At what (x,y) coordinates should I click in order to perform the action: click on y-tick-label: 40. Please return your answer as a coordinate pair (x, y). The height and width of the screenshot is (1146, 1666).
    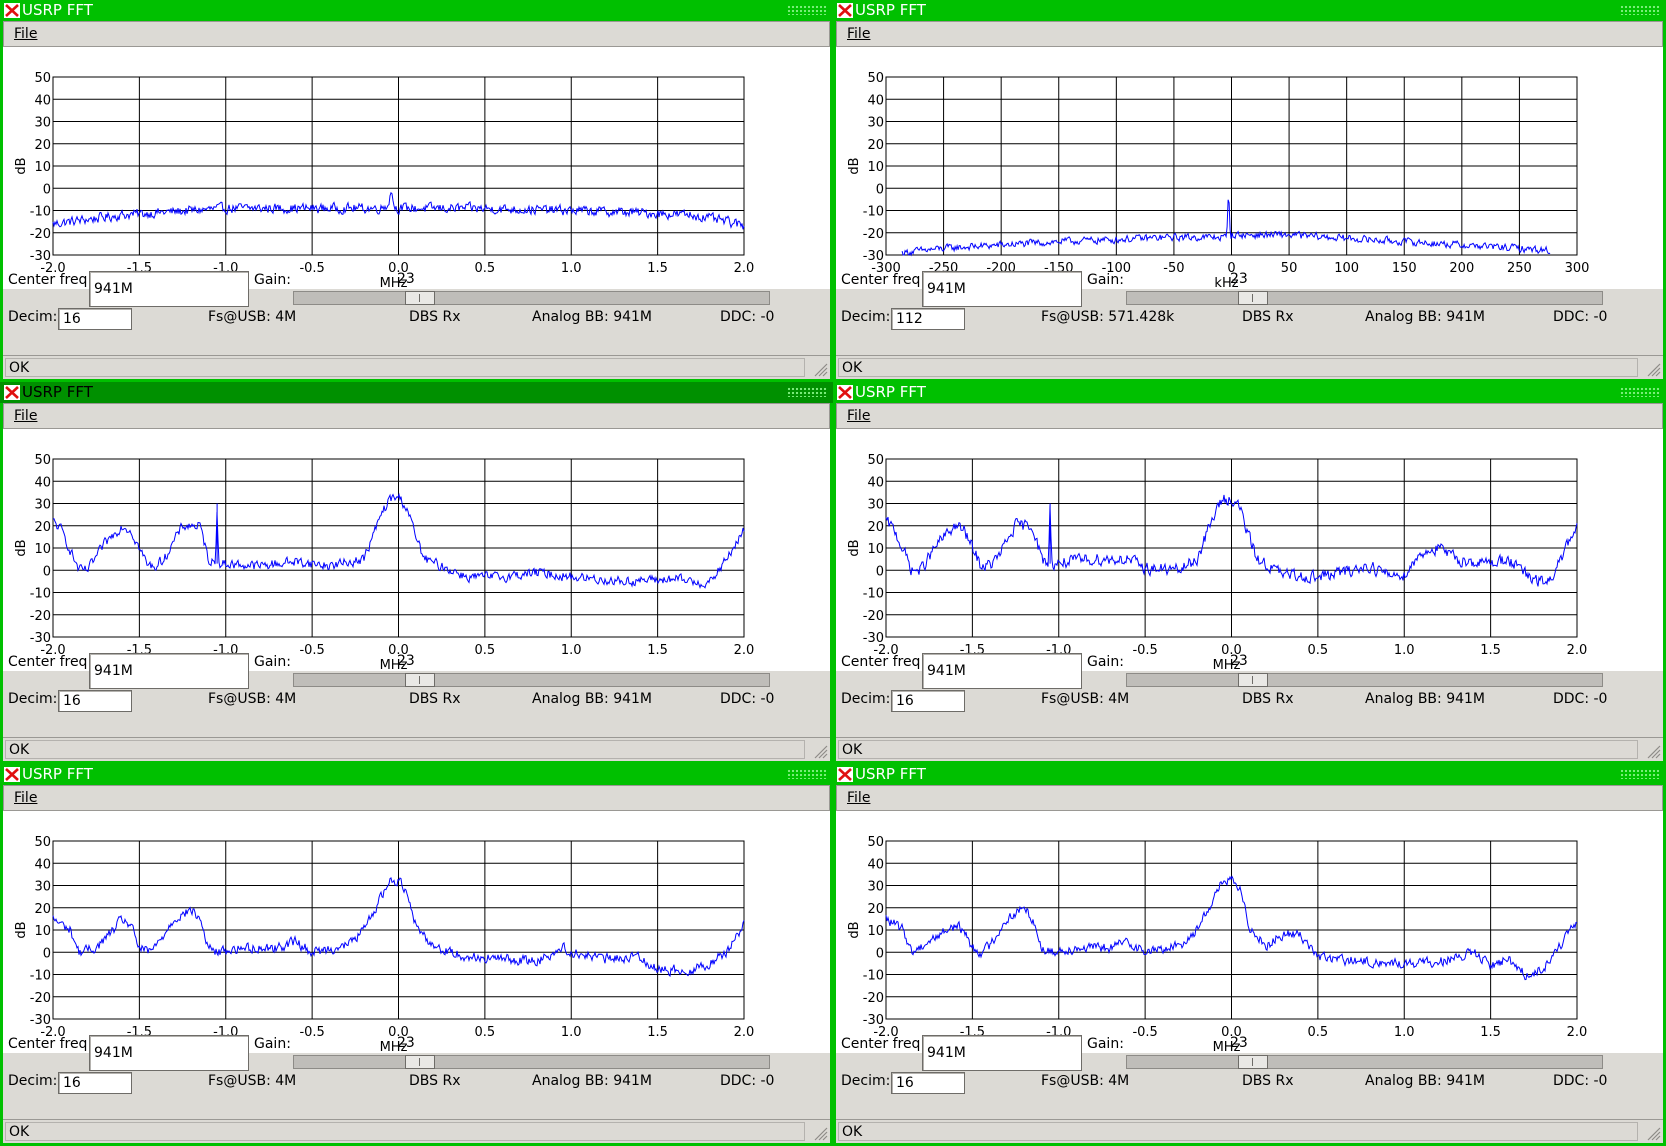
    Looking at the image, I should click on (42, 482).